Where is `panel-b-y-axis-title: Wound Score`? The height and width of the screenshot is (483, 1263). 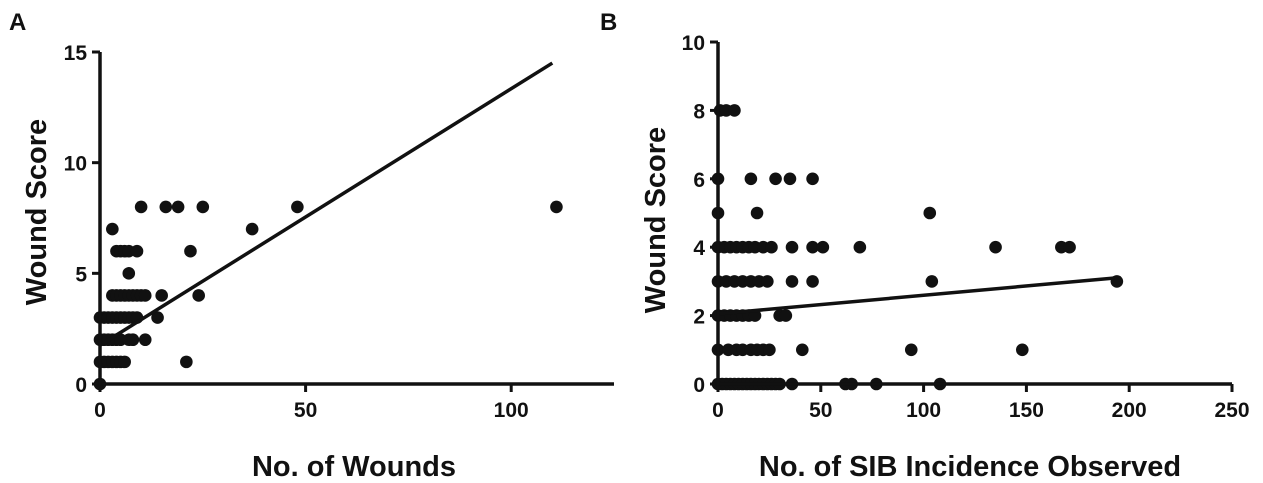 panel-b-y-axis-title: Wound Score is located at coordinates (656, 220).